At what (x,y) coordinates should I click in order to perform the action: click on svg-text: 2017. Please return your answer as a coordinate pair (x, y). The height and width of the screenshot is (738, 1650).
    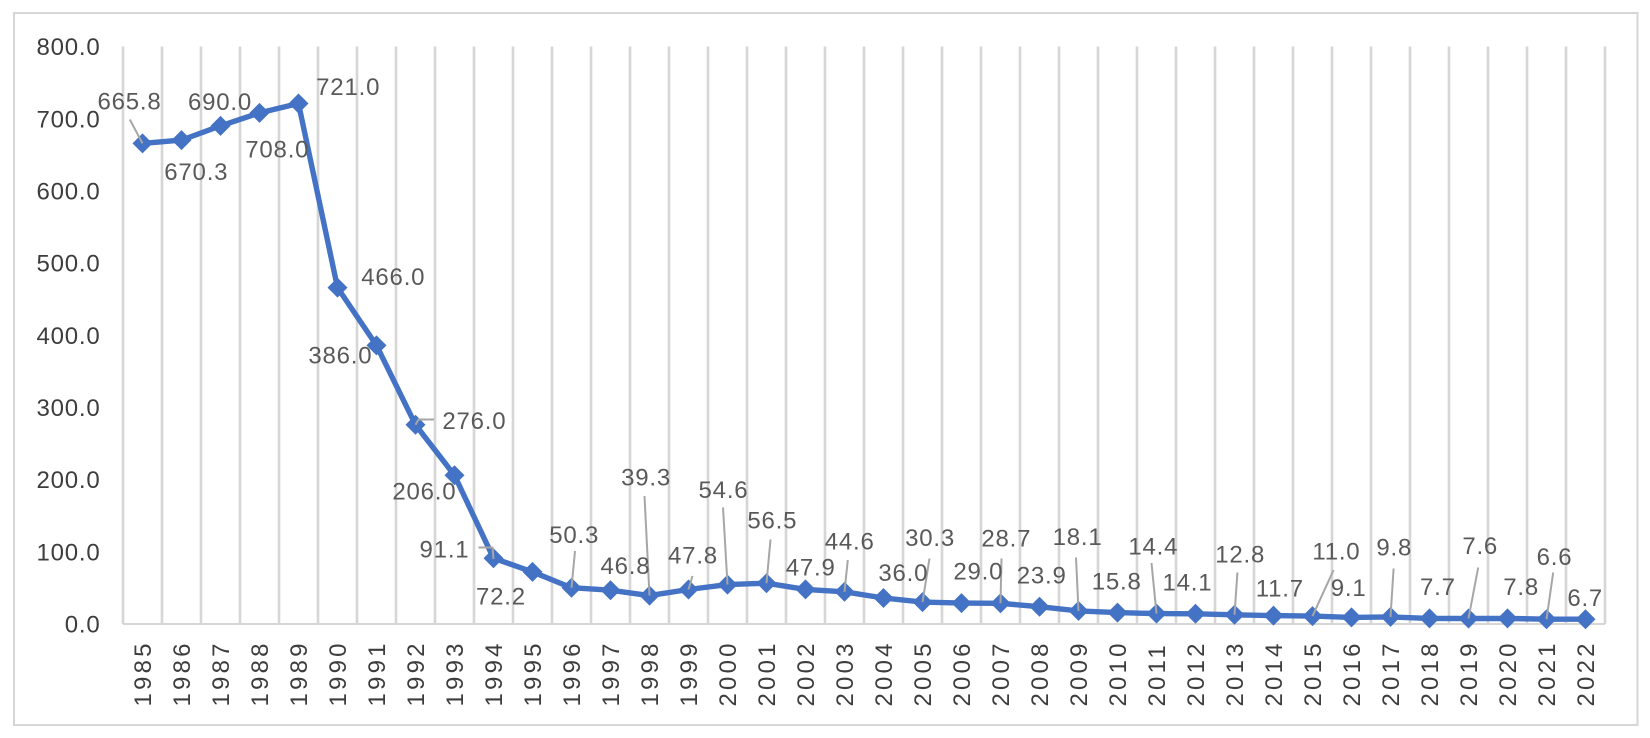
    Looking at the image, I should click on (1391, 673).